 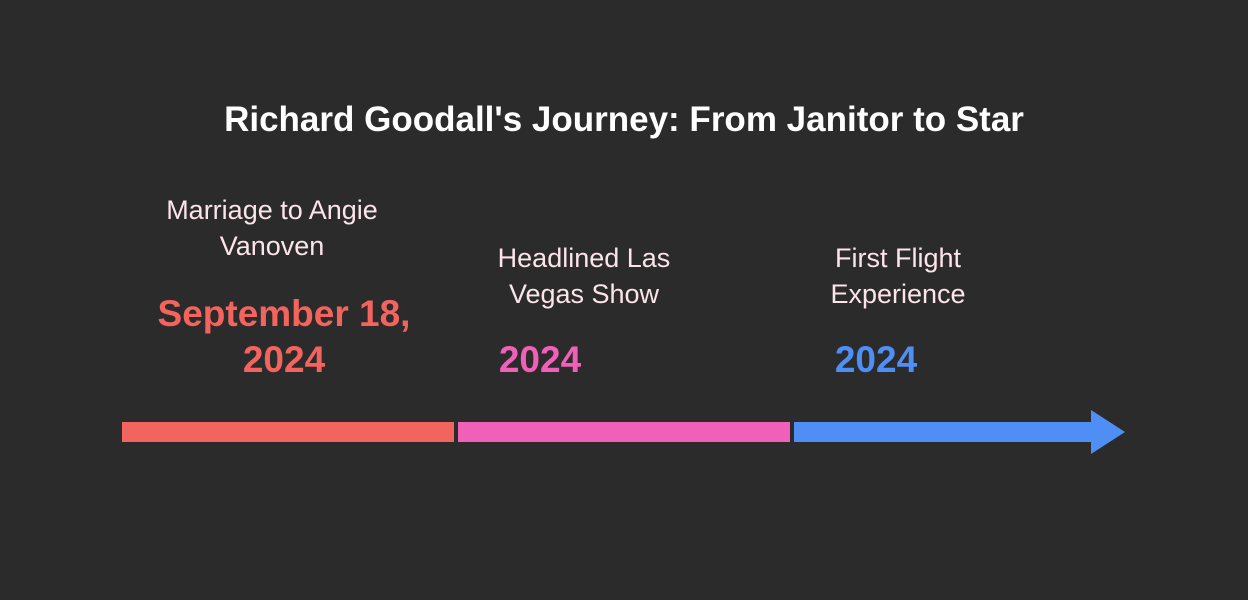 What do you see at coordinates (272, 228) in the screenshot?
I see `event-label-marriage: Marriage to Angie Vanoven` at bounding box center [272, 228].